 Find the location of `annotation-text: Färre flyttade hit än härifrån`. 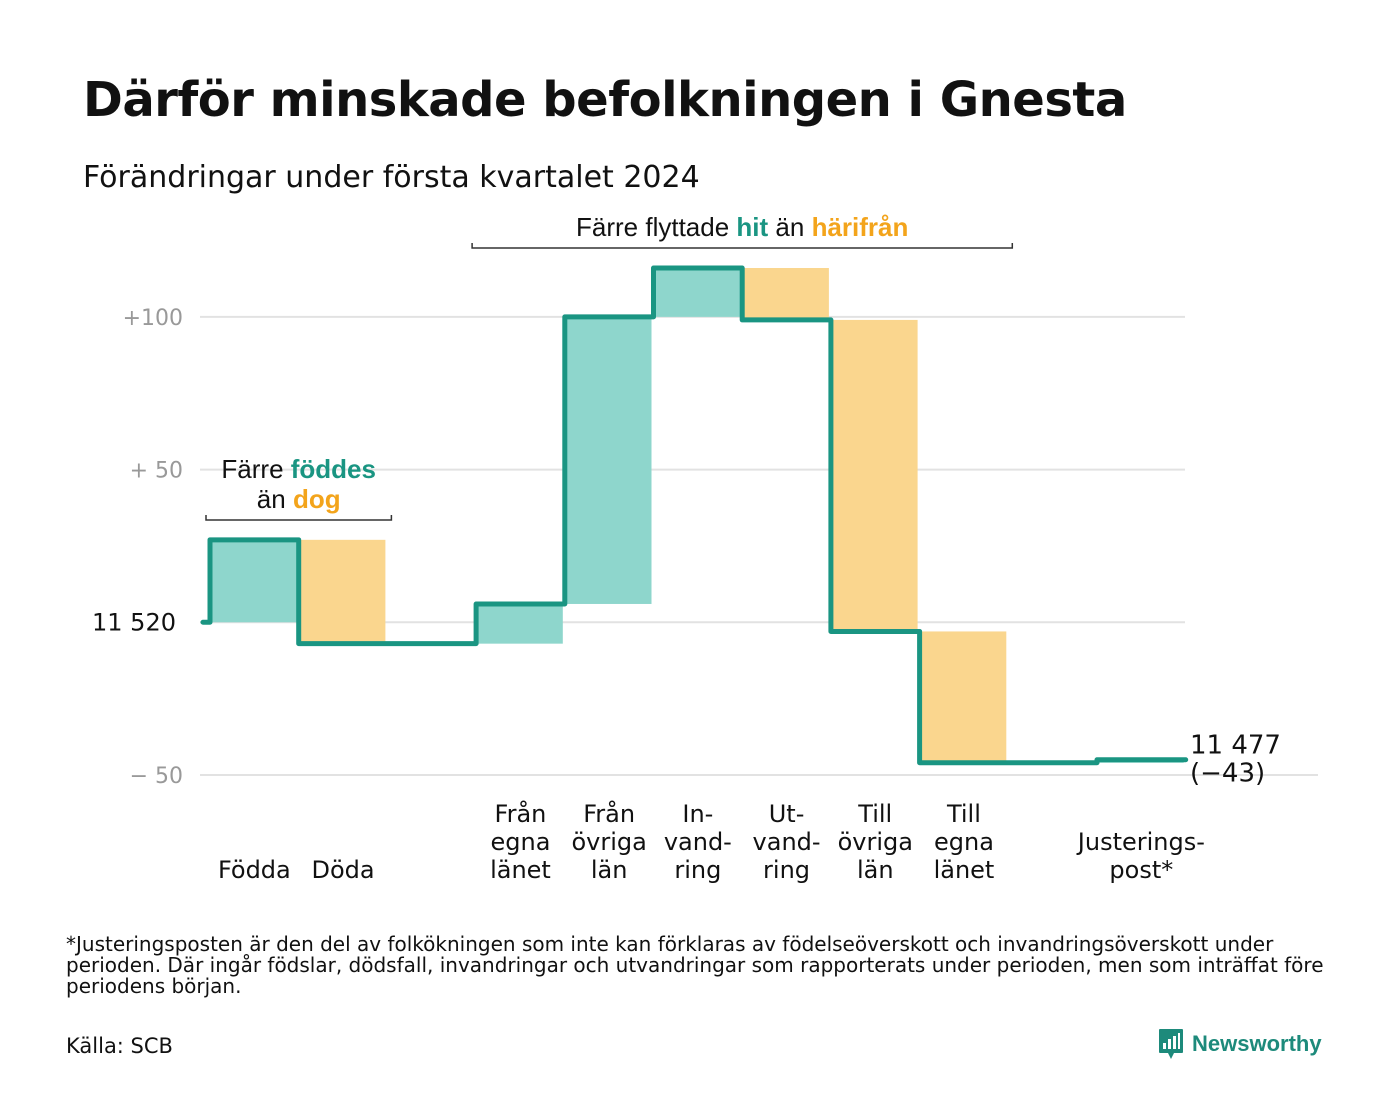

annotation-text: Färre flyttade hit än härifrån is located at coordinates (742, 227).